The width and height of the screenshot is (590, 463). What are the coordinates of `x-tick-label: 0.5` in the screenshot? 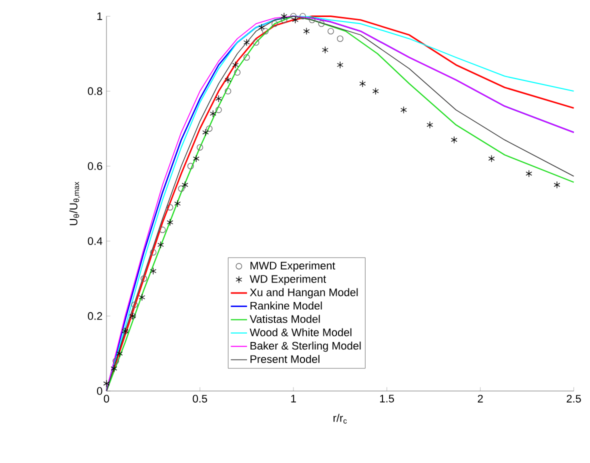 It's located at (200, 398).